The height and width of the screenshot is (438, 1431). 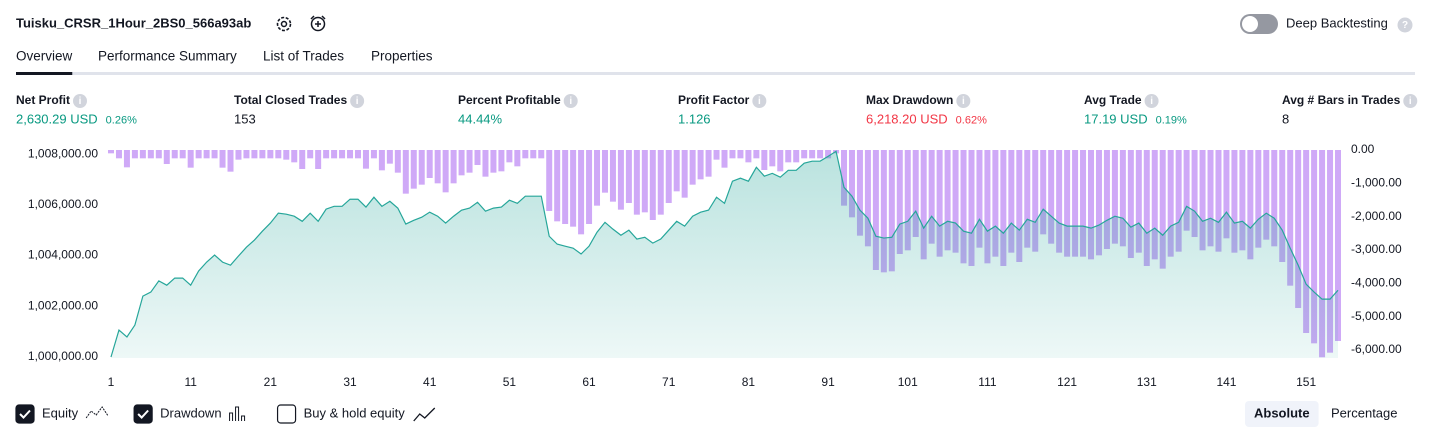 What do you see at coordinates (907, 118) in the screenshot?
I see `metric-value: 6,218.20 USD` at bounding box center [907, 118].